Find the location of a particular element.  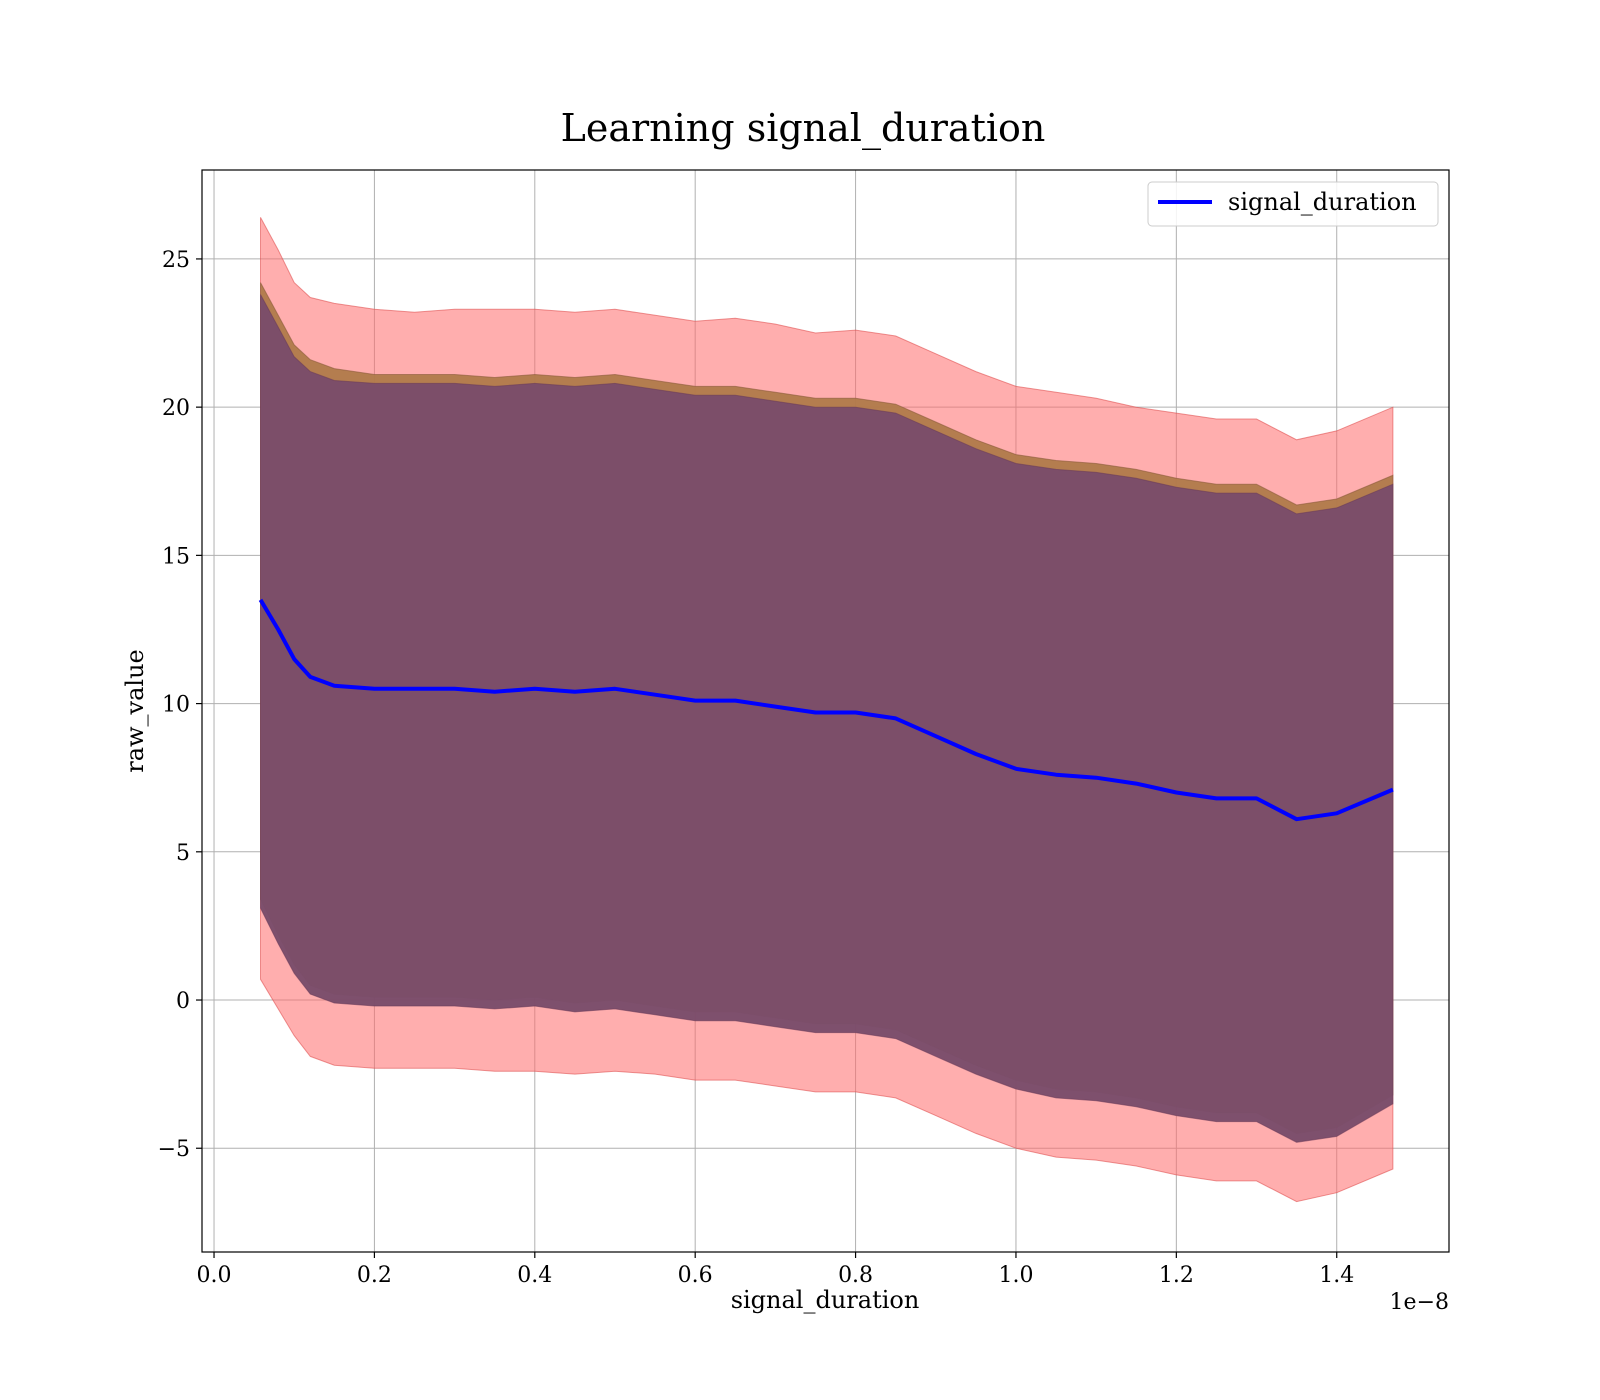

x-axis-label: signal_duration is located at coordinates (825, 1300).